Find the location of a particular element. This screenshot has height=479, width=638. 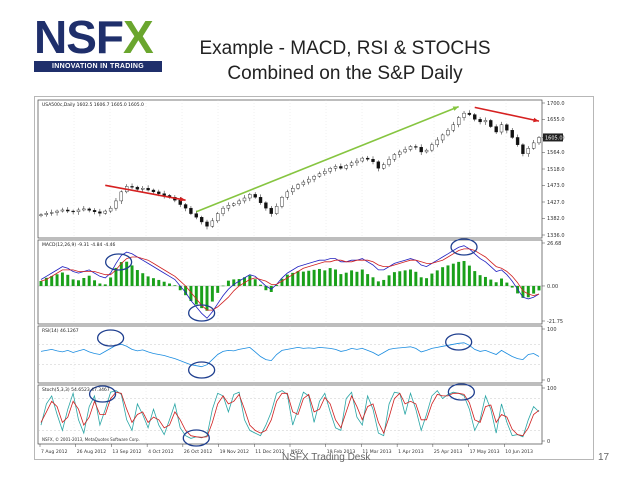

x-tick-label: 19 Feb 2013 is located at coordinates (341, 452).